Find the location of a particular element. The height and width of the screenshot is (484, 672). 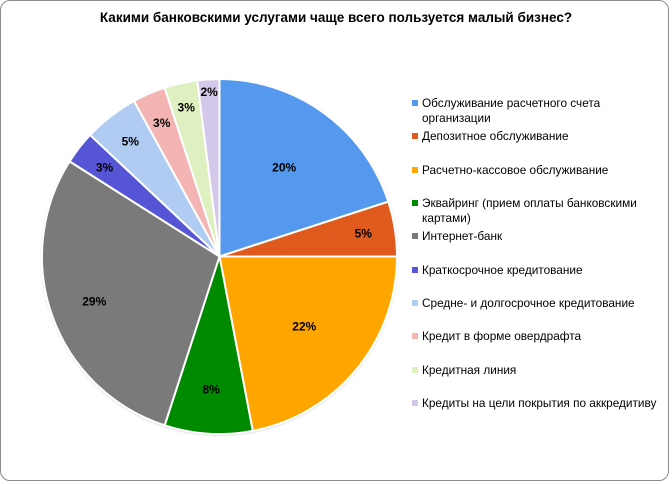

legend-item: Средне- и долгосрочное кредитование is located at coordinates (539, 303).